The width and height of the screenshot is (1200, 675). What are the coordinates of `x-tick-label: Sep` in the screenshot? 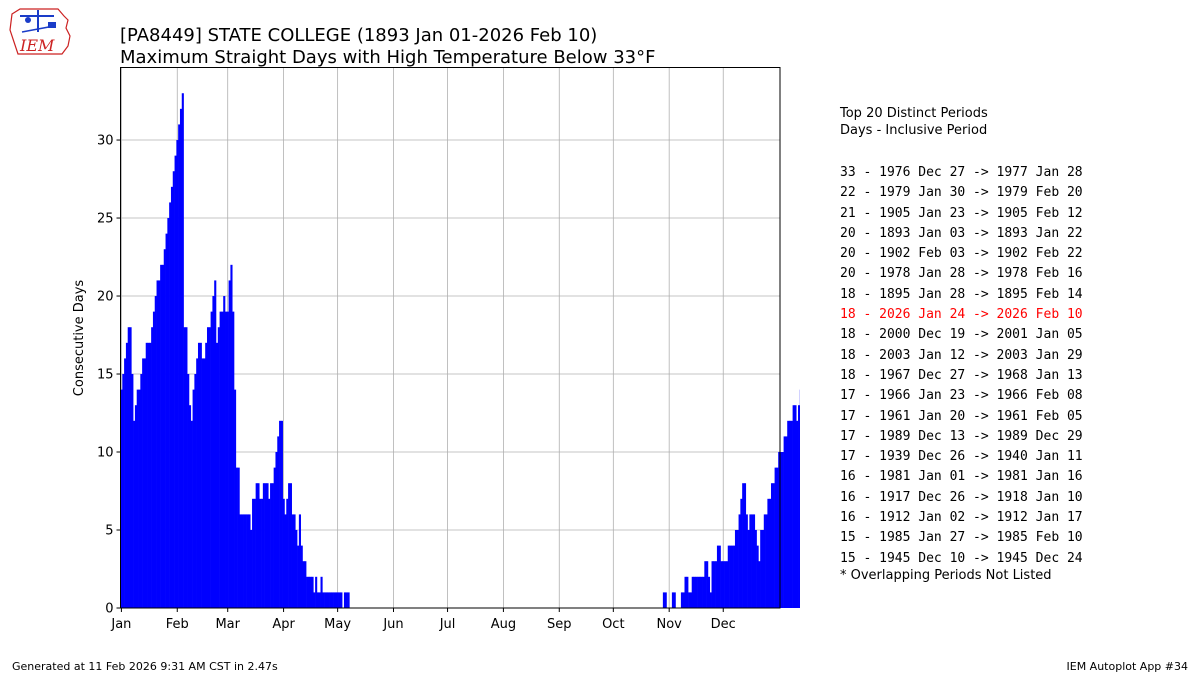 It's located at (559, 624).